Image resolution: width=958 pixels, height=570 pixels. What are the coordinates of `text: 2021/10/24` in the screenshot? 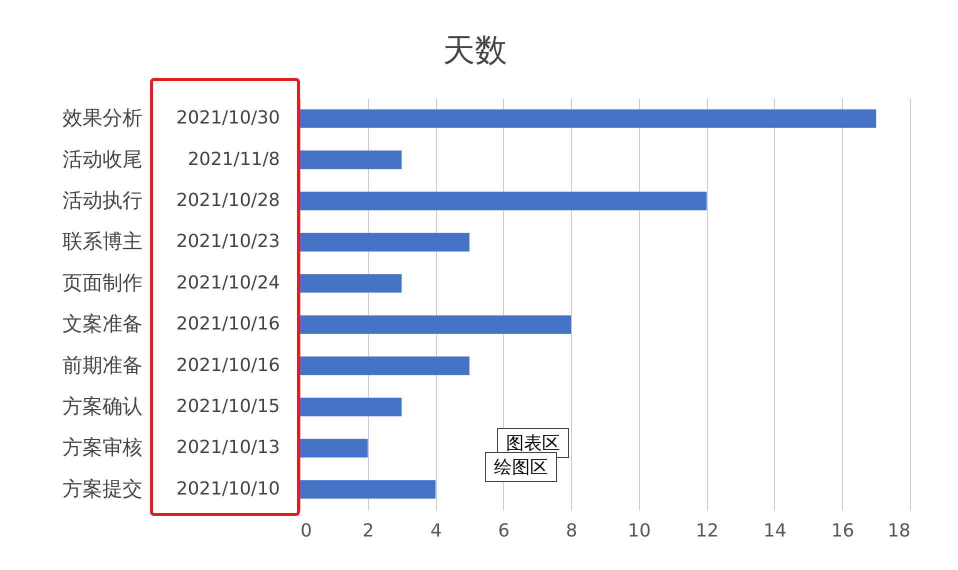 It's located at (228, 283).